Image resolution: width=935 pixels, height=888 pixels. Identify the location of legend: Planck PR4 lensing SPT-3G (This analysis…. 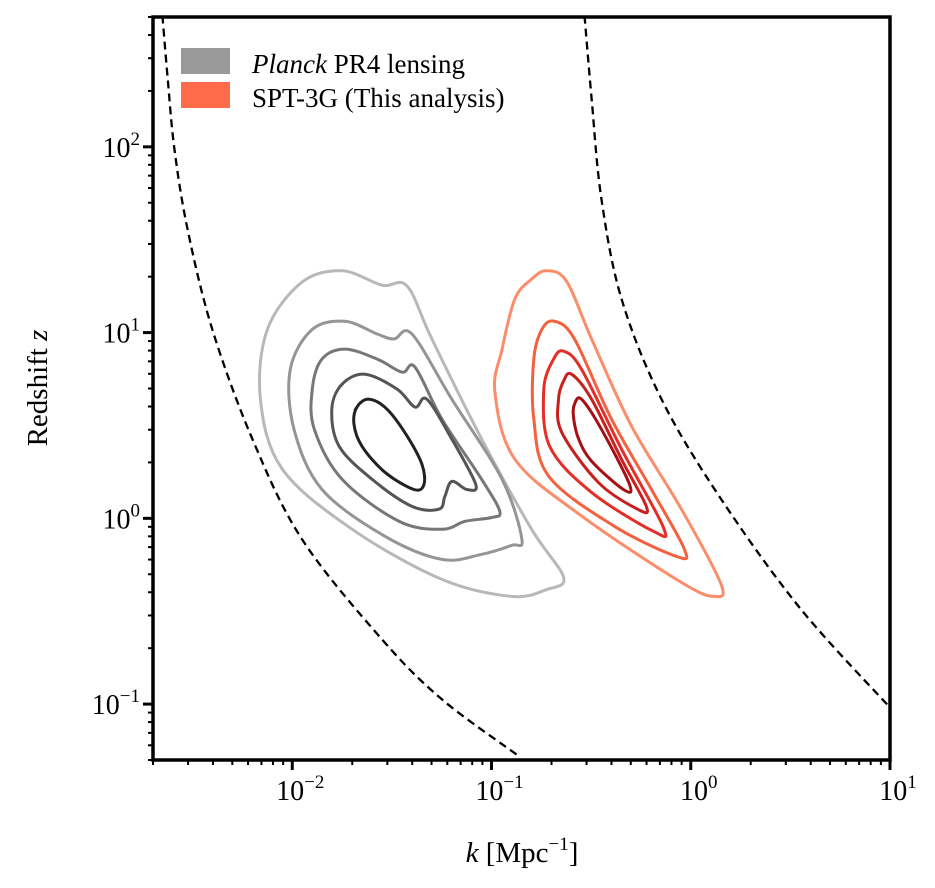
(343, 80).